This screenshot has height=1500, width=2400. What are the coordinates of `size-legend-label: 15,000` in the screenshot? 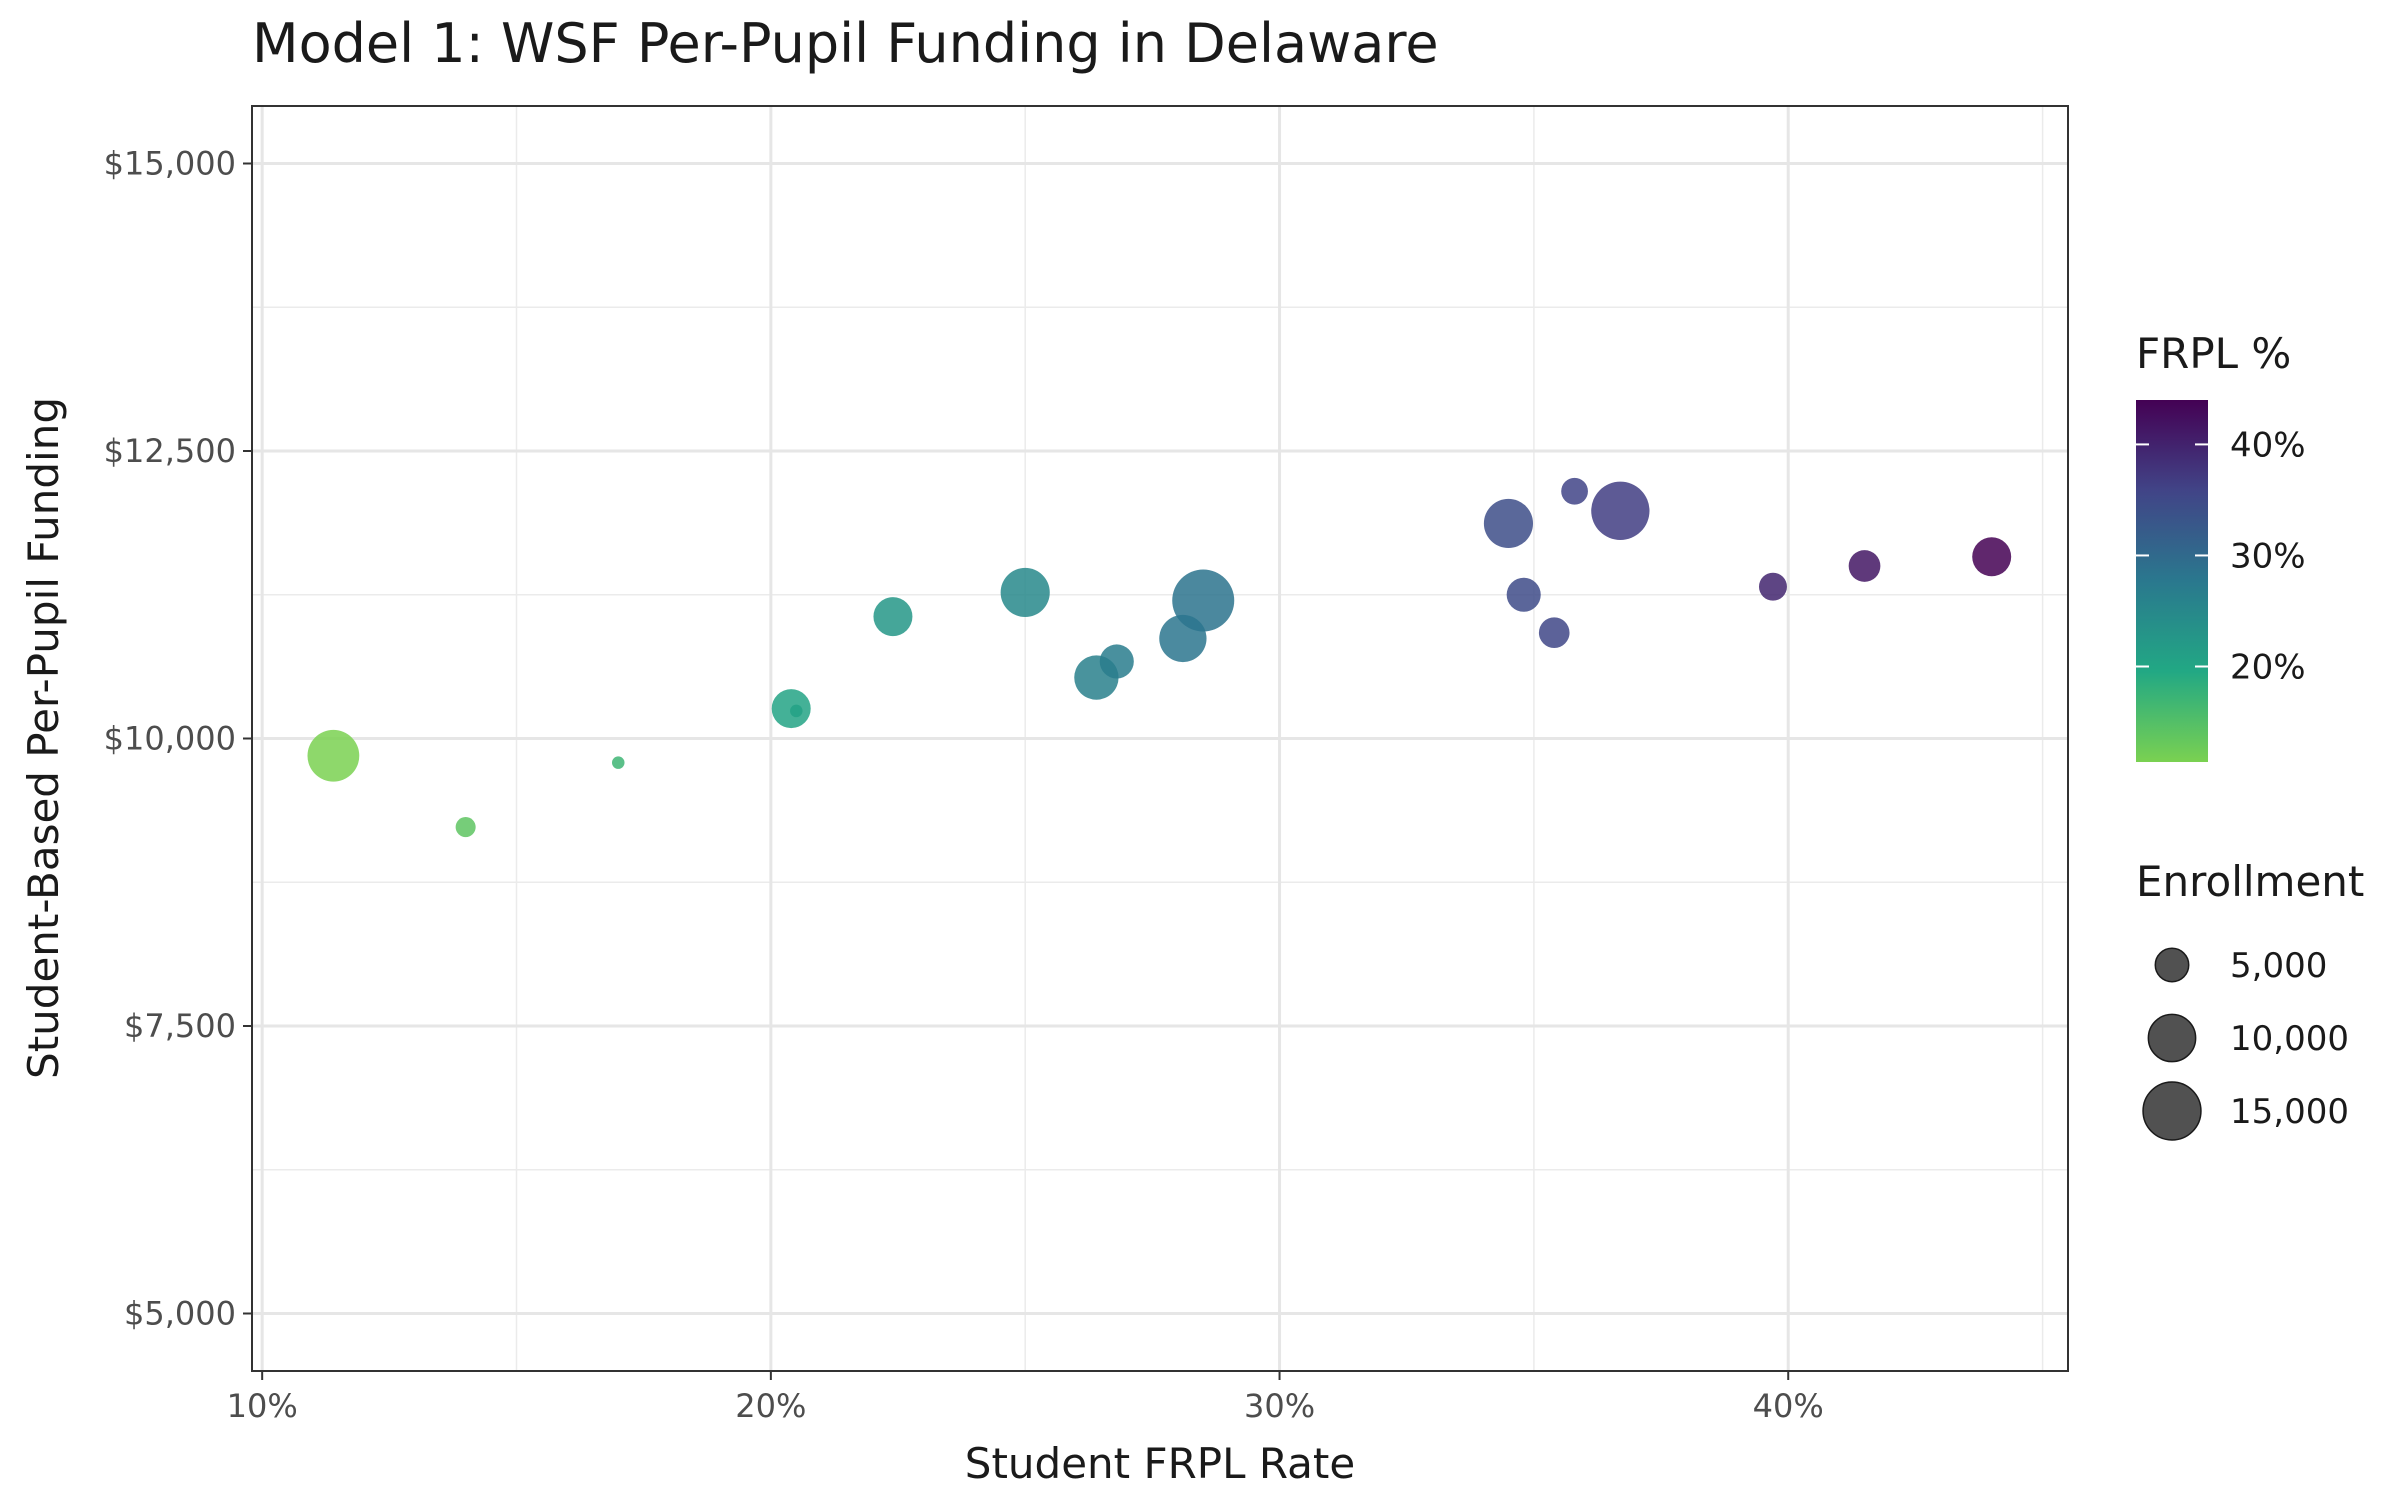 It's located at (2289, 1112).